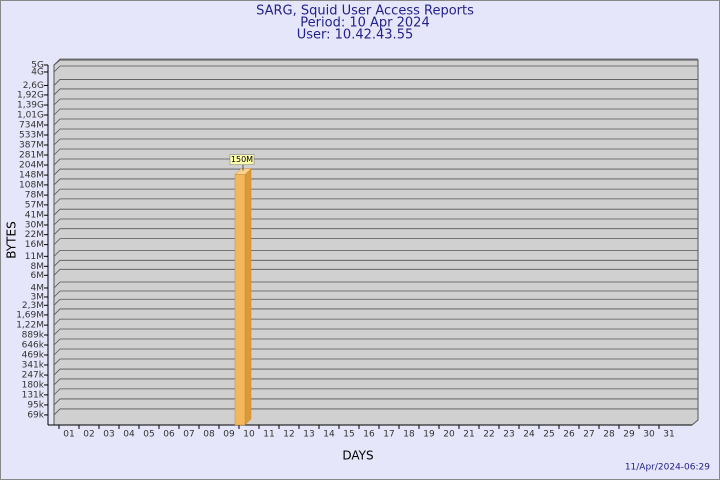 The width and height of the screenshot is (720, 480). What do you see at coordinates (609, 435) in the screenshot?
I see `x-tick-label: 28` at bounding box center [609, 435].